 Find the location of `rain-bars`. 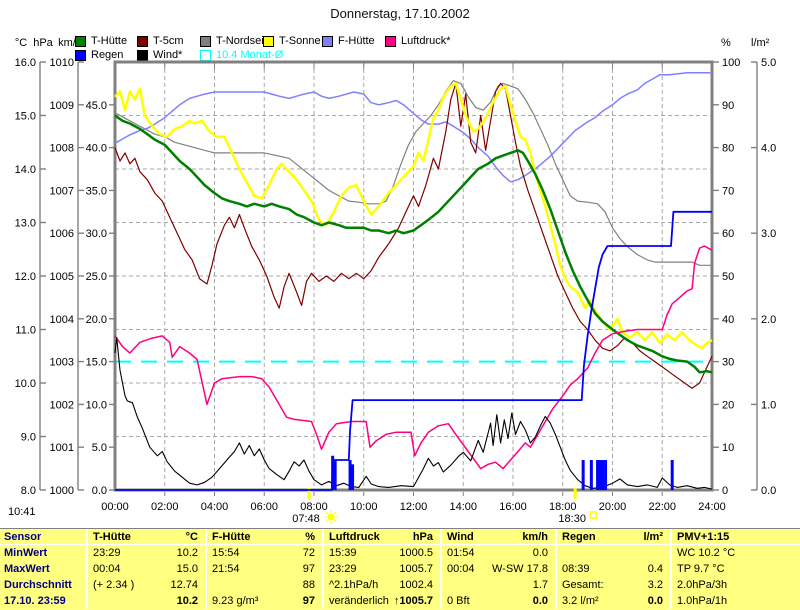

rain-bars is located at coordinates (502, 472).